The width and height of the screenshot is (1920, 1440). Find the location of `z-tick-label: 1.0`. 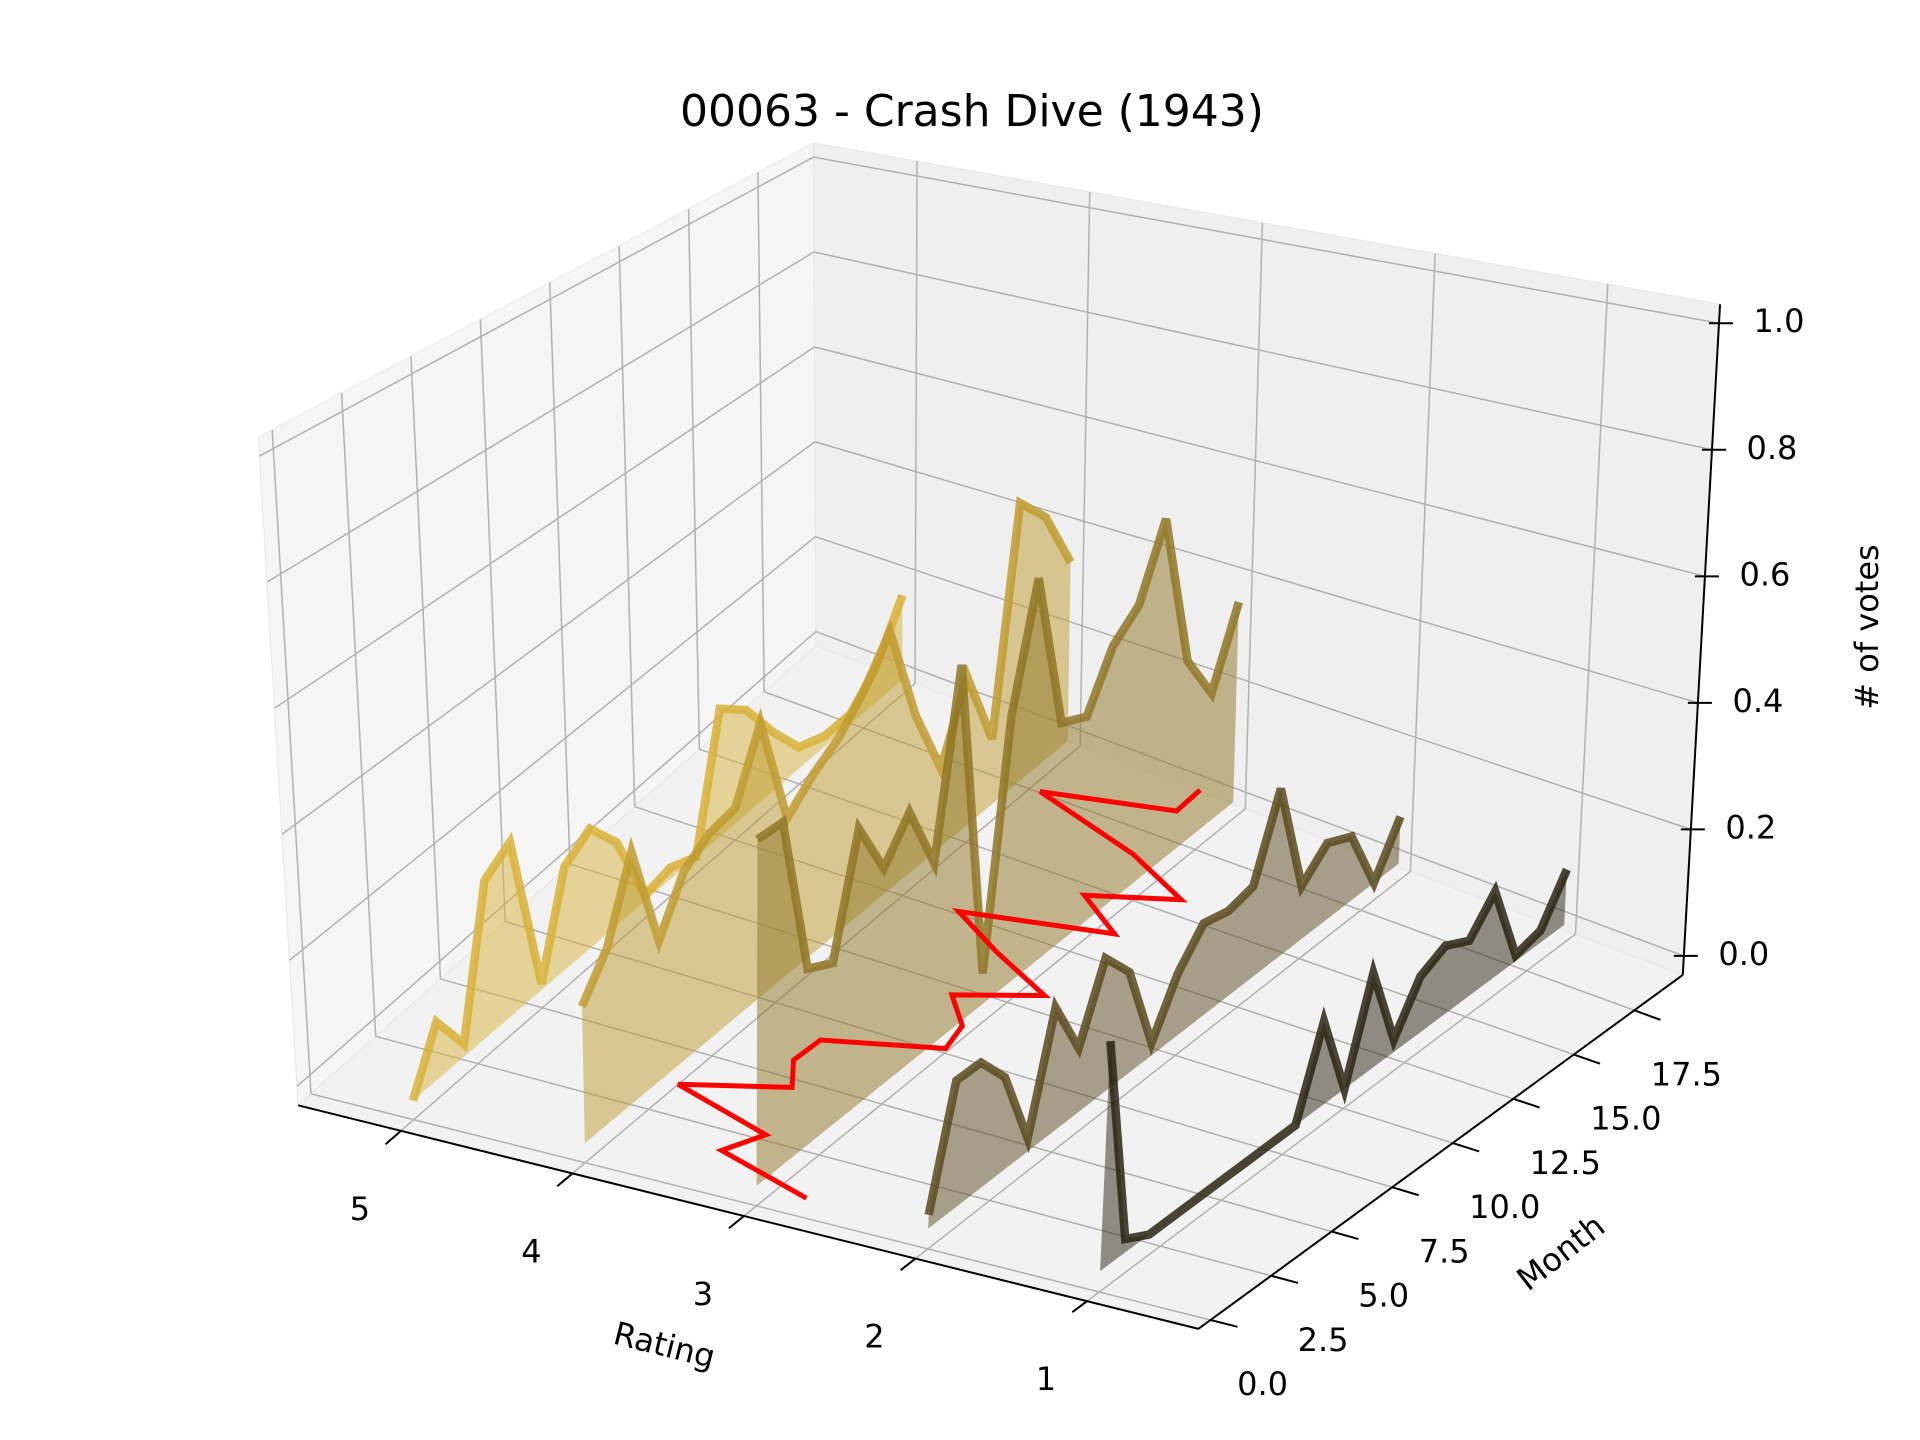

z-tick-label: 1.0 is located at coordinates (1779, 321).